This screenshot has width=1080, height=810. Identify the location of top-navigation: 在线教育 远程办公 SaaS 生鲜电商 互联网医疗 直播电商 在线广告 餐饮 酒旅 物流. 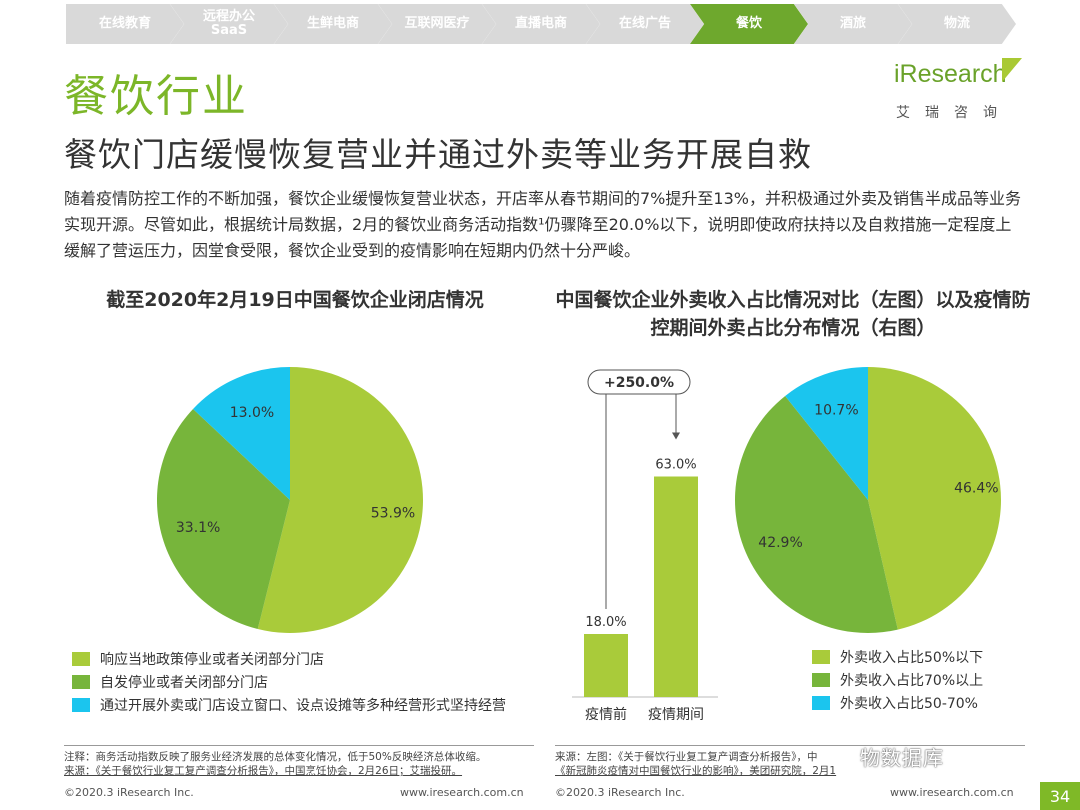
(541, 24).